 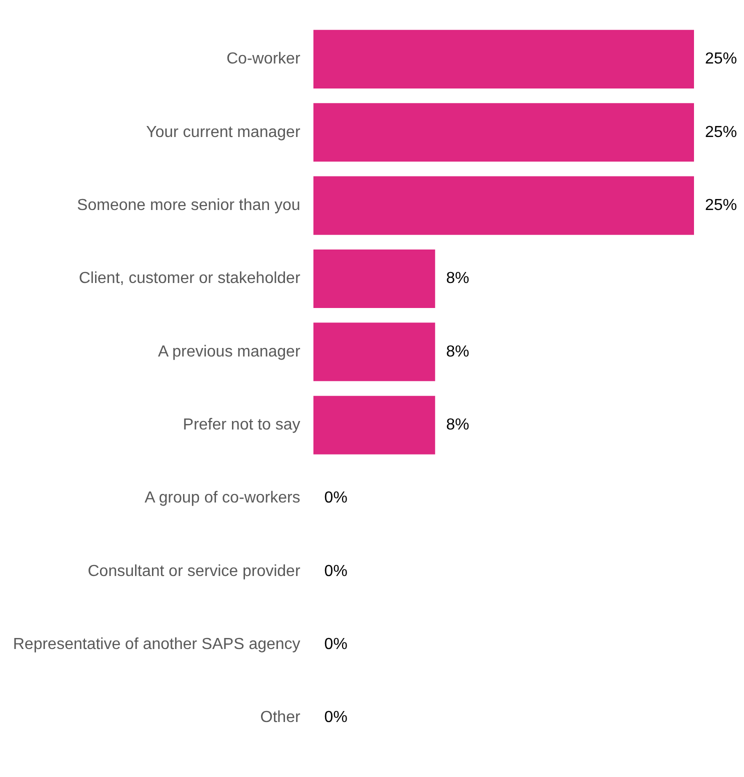 What do you see at coordinates (263, 59) in the screenshot?
I see `y-tick-label: Co-worker` at bounding box center [263, 59].